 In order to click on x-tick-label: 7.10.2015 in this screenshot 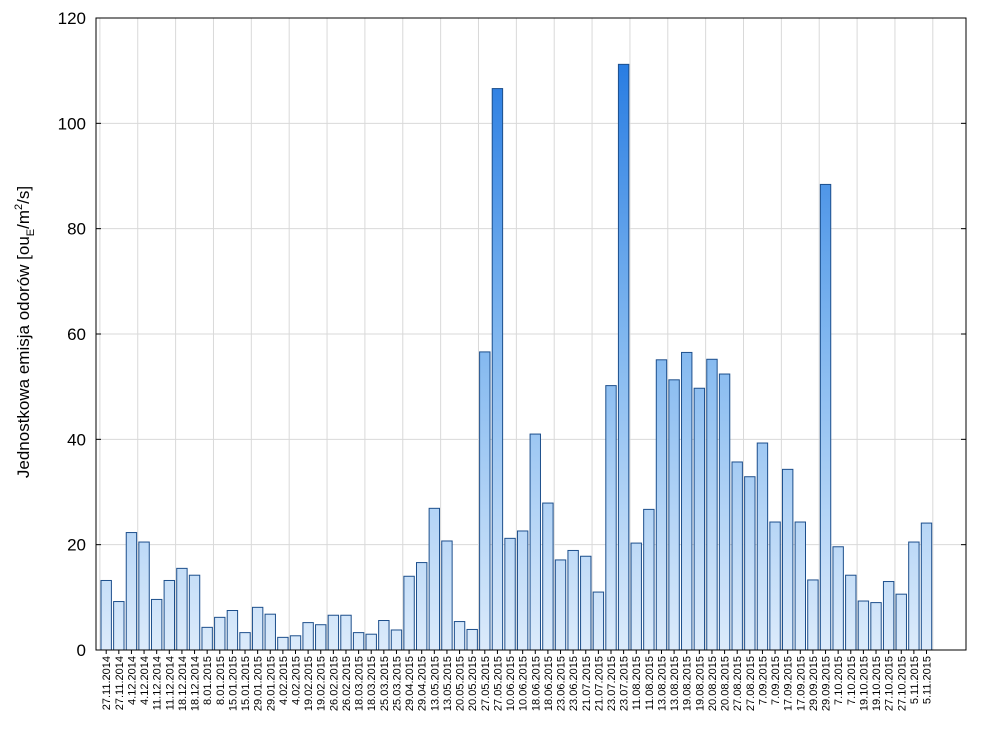, I will do `click(852, 680)`.